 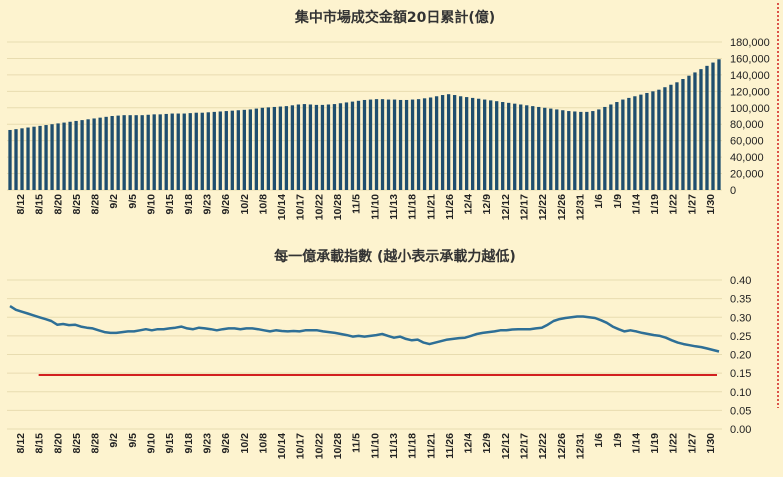 I want to click on bottom-chart-x-tick-label: 12/31, so click(x=580, y=446).